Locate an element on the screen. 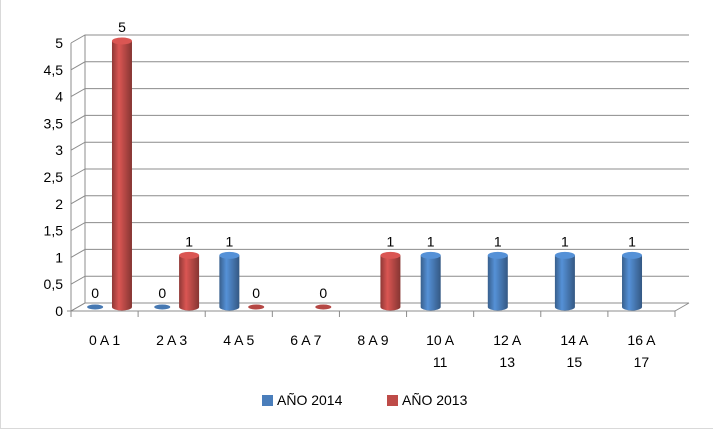 This screenshot has height=429, width=713. x-tick-label: 6 A 7 is located at coordinates (305, 340).